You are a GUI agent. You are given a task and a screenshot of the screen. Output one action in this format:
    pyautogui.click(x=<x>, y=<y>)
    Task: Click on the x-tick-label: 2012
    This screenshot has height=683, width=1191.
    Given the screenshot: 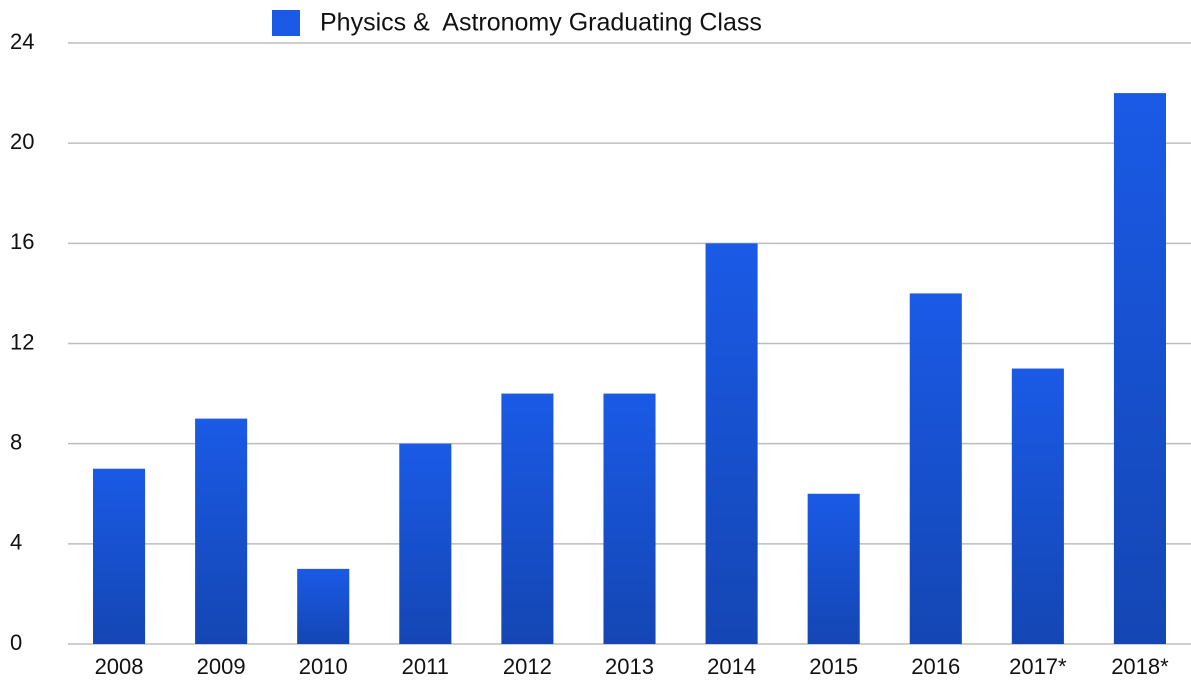 What is the action you would take?
    pyautogui.click(x=527, y=666)
    